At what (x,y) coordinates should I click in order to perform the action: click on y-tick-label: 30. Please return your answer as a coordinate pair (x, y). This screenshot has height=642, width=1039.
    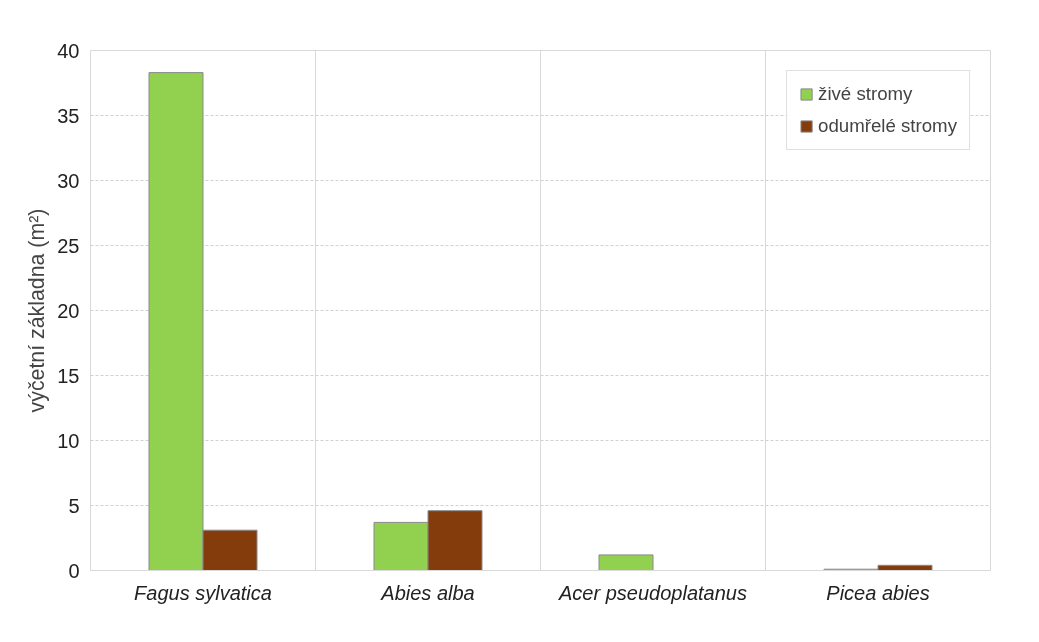
    Looking at the image, I should click on (68, 180).